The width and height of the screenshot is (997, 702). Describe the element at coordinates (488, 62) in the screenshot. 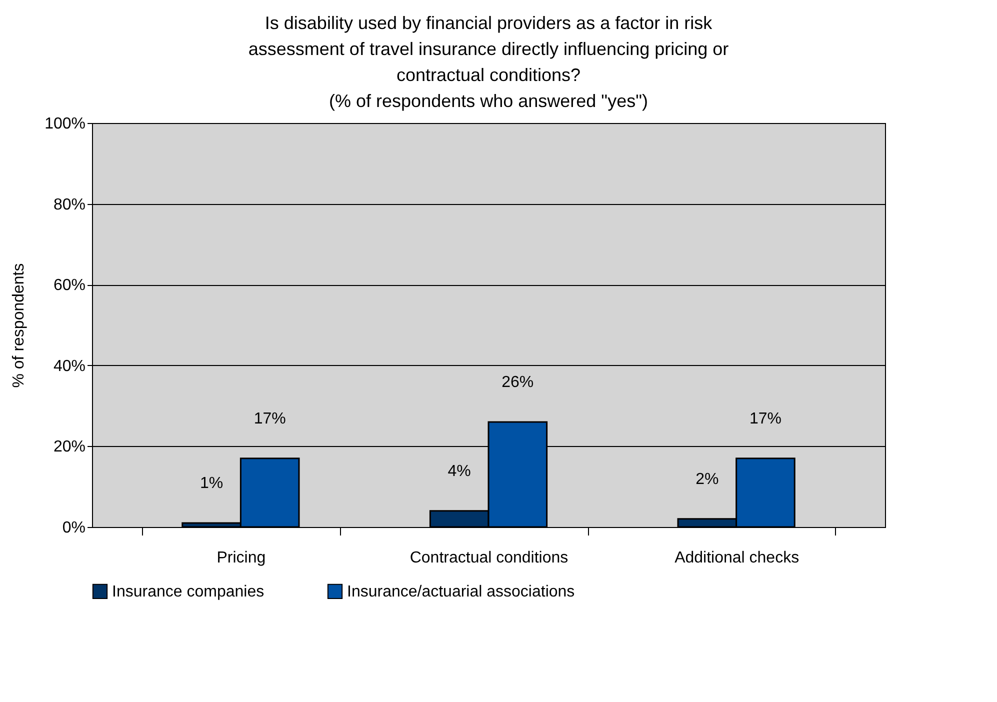

I see `chart-title: Is disability used by financial providers as a factor in risk assessment of travel insurance directly influencing pricing or contractual conditions? (% of respondents who answered "yes")` at that location.